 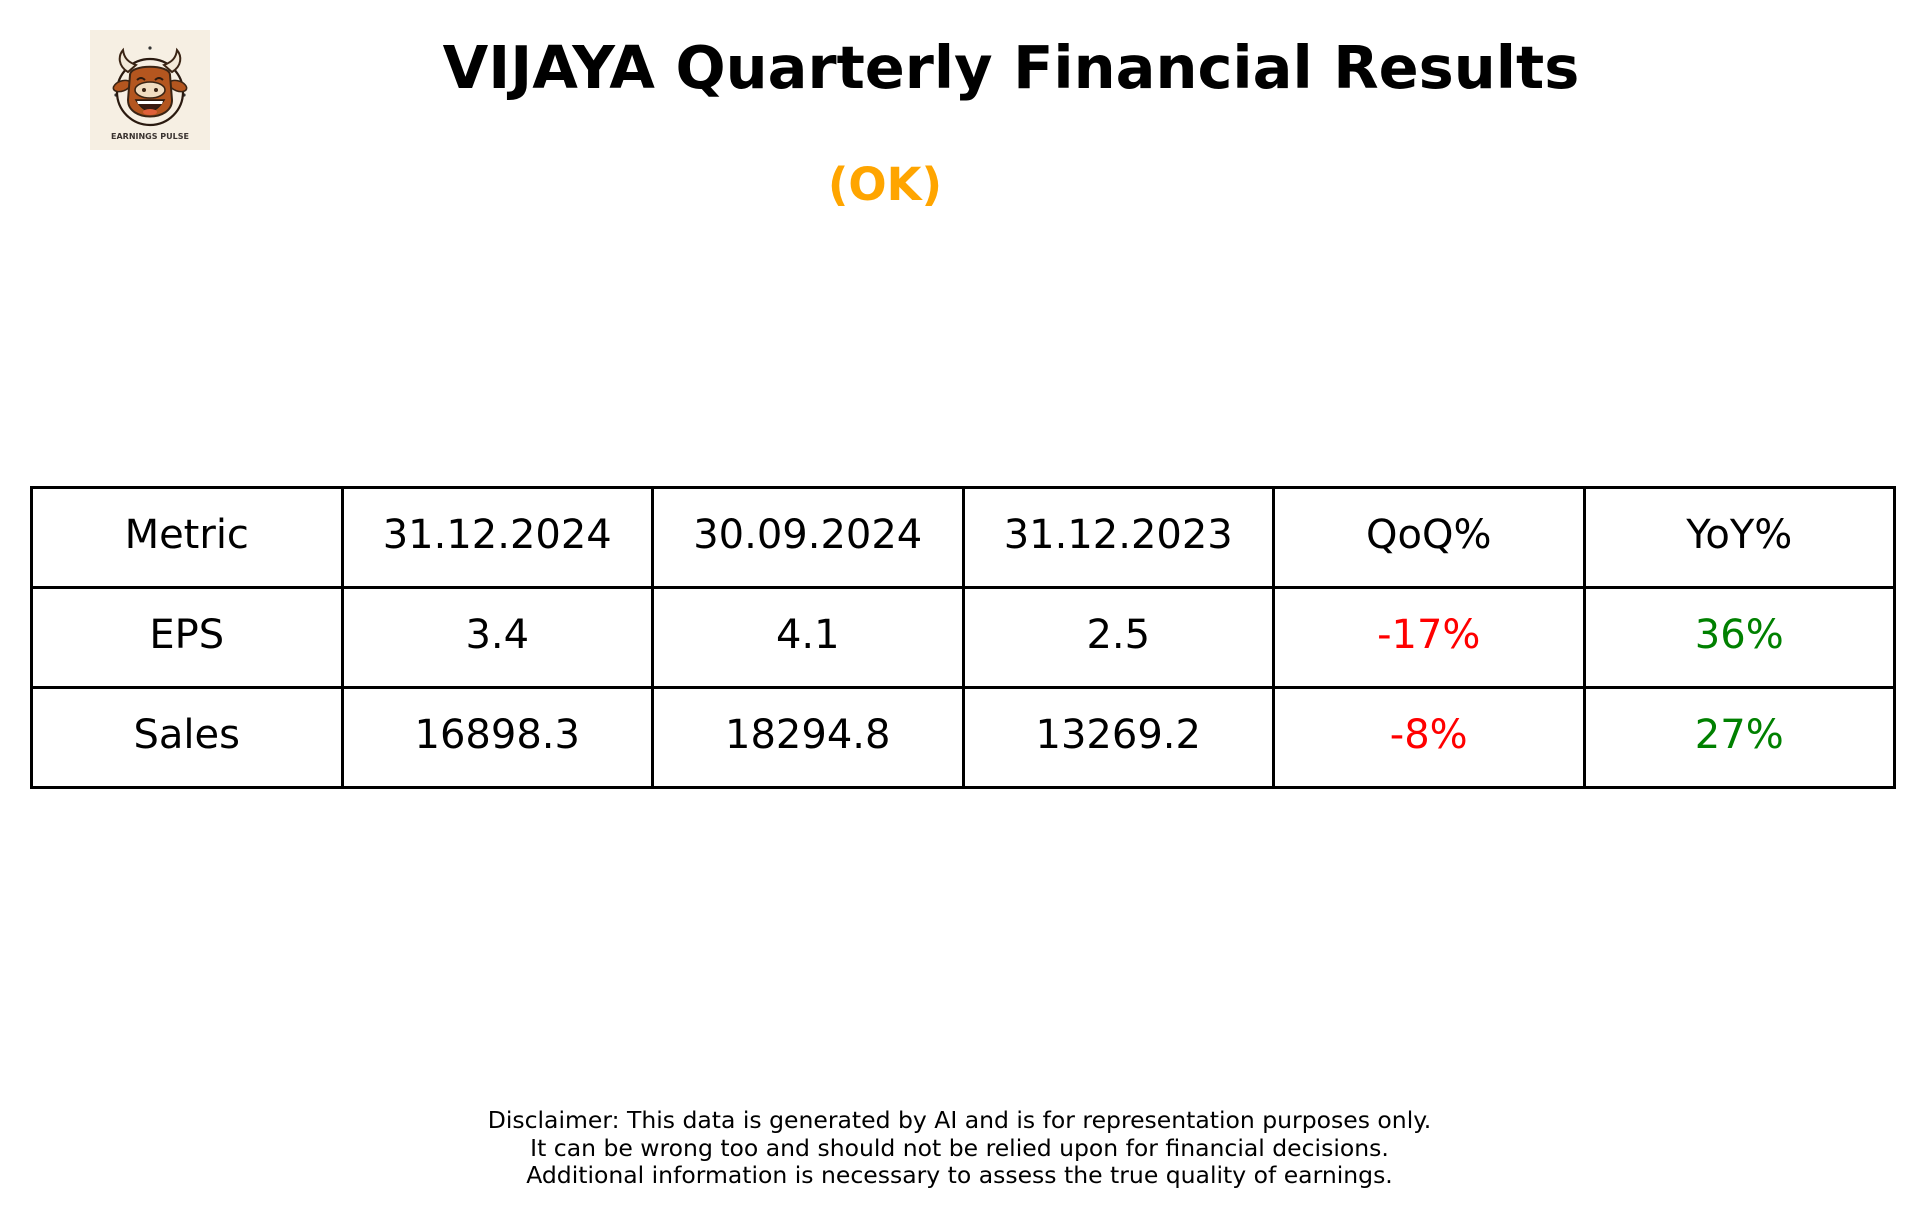 What do you see at coordinates (1118, 537) in the screenshot?
I see `column-header-q-dec-2023: 31.12.2023` at bounding box center [1118, 537].